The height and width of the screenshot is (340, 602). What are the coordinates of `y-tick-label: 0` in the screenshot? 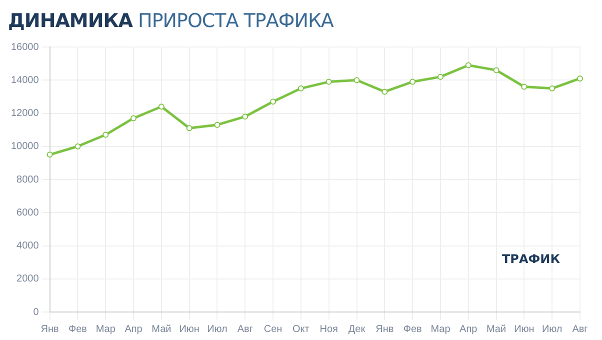 It's located at (36, 312).